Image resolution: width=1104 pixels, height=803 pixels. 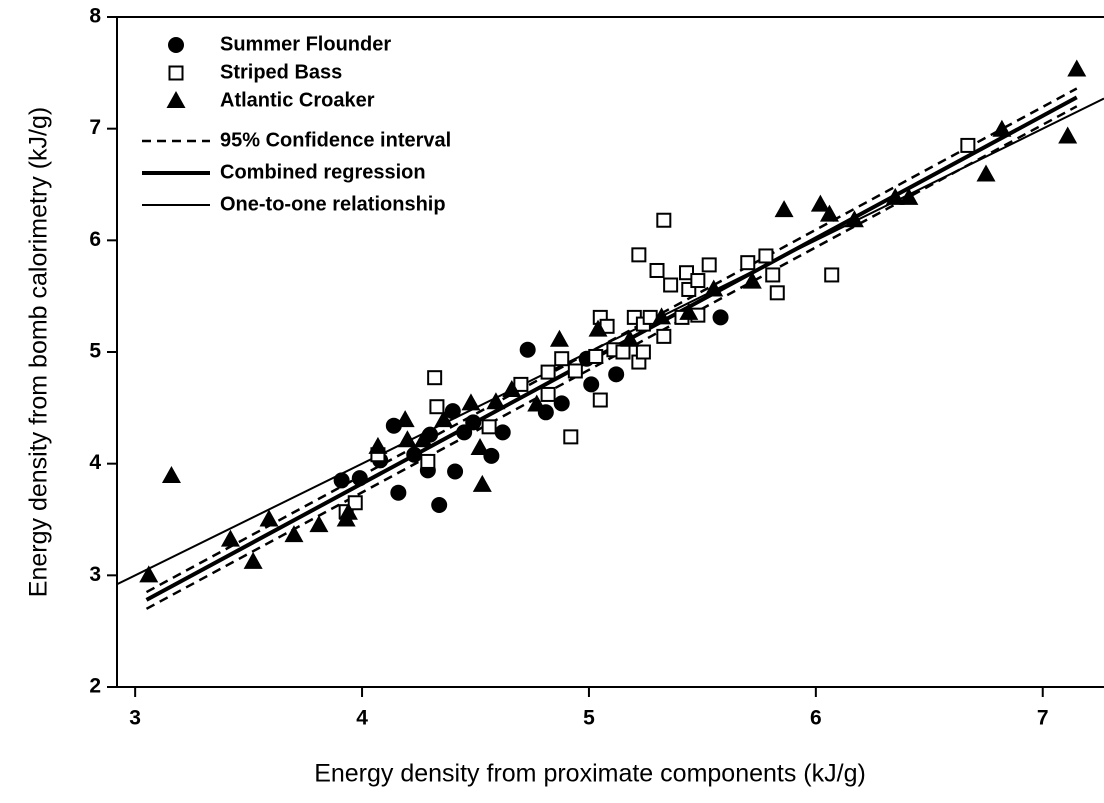 What do you see at coordinates (281, 72) in the screenshot?
I see `legend-label: Striped Bass` at bounding box center [281, 72].